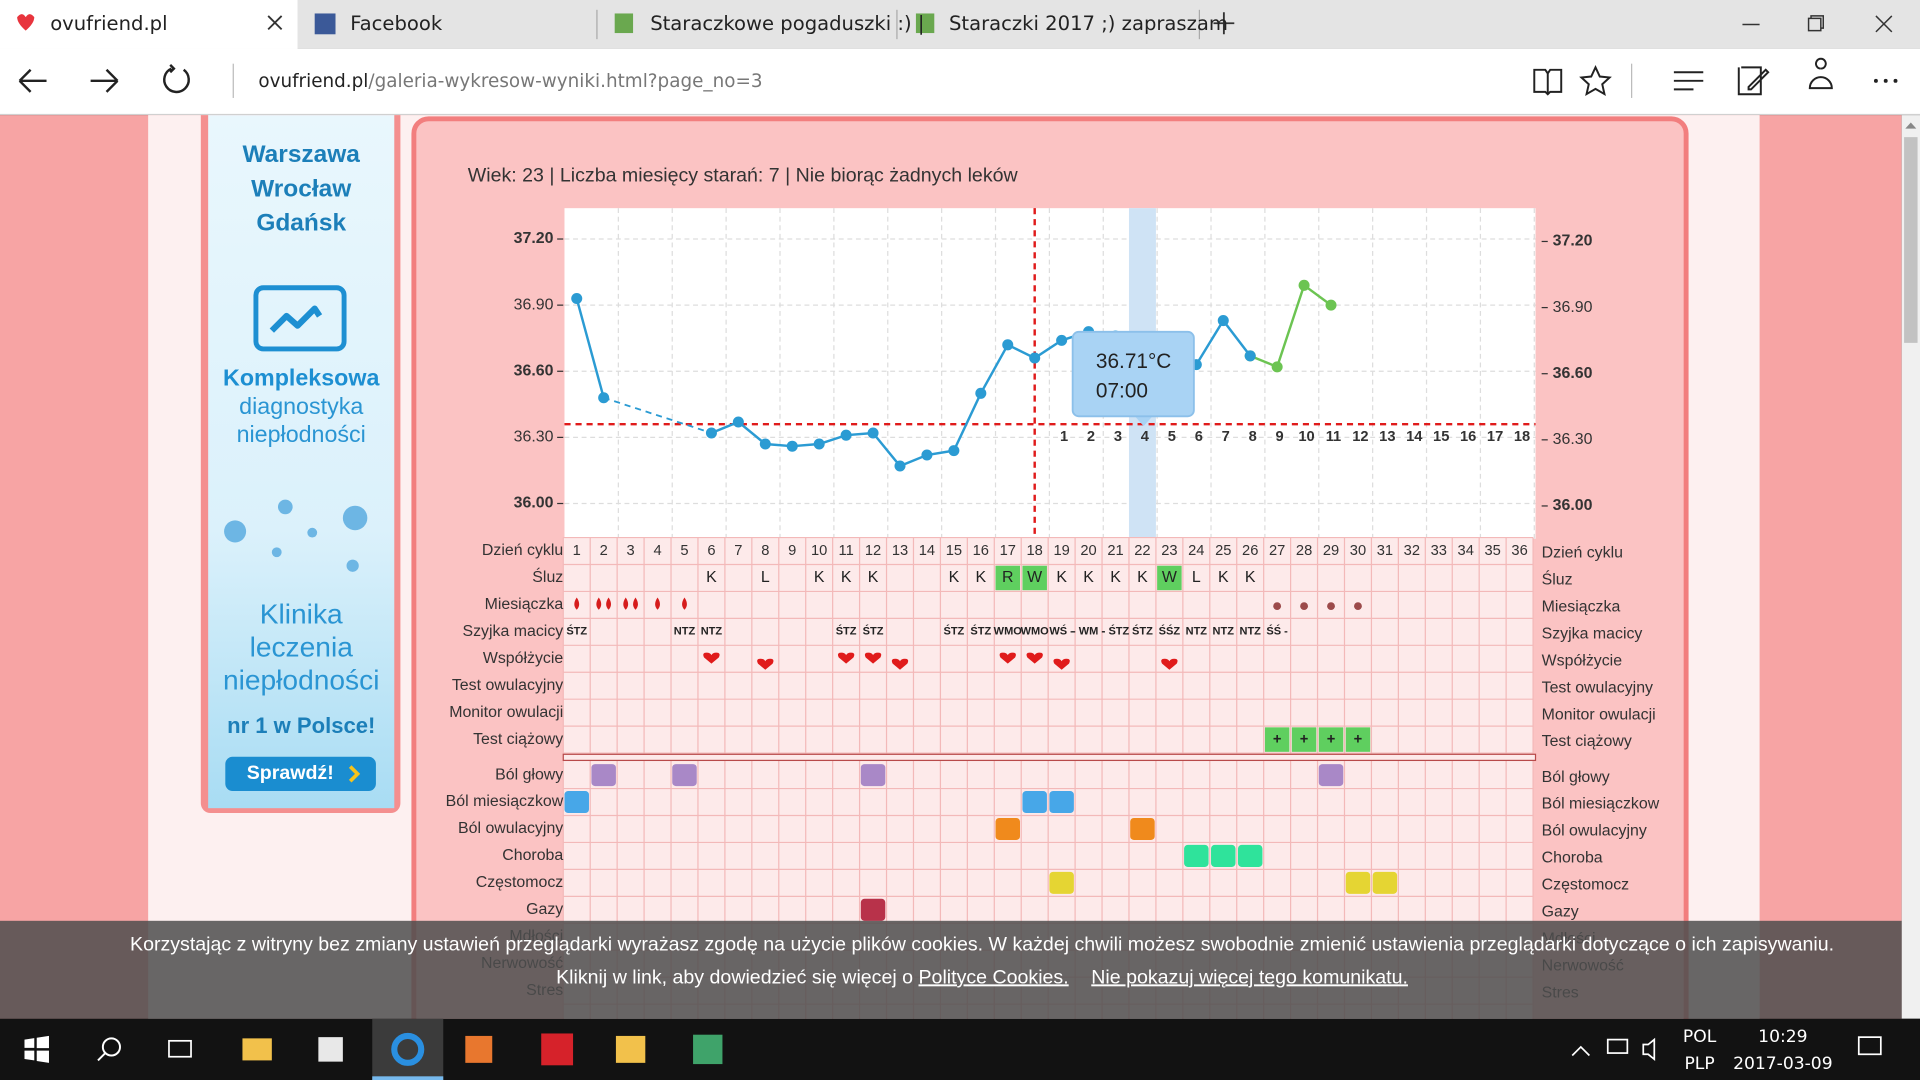  I want to click on cell-text: W, so click(1169, 577).